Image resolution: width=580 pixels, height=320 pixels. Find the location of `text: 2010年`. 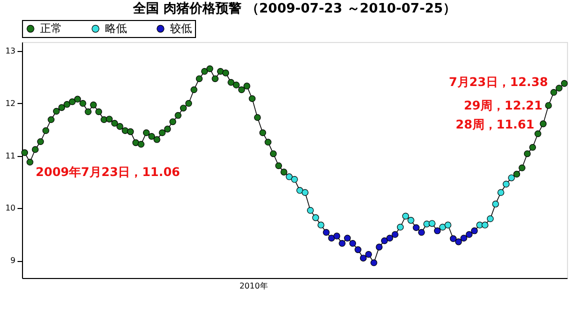

text: 2010年 is located at coordinates (253, 286).